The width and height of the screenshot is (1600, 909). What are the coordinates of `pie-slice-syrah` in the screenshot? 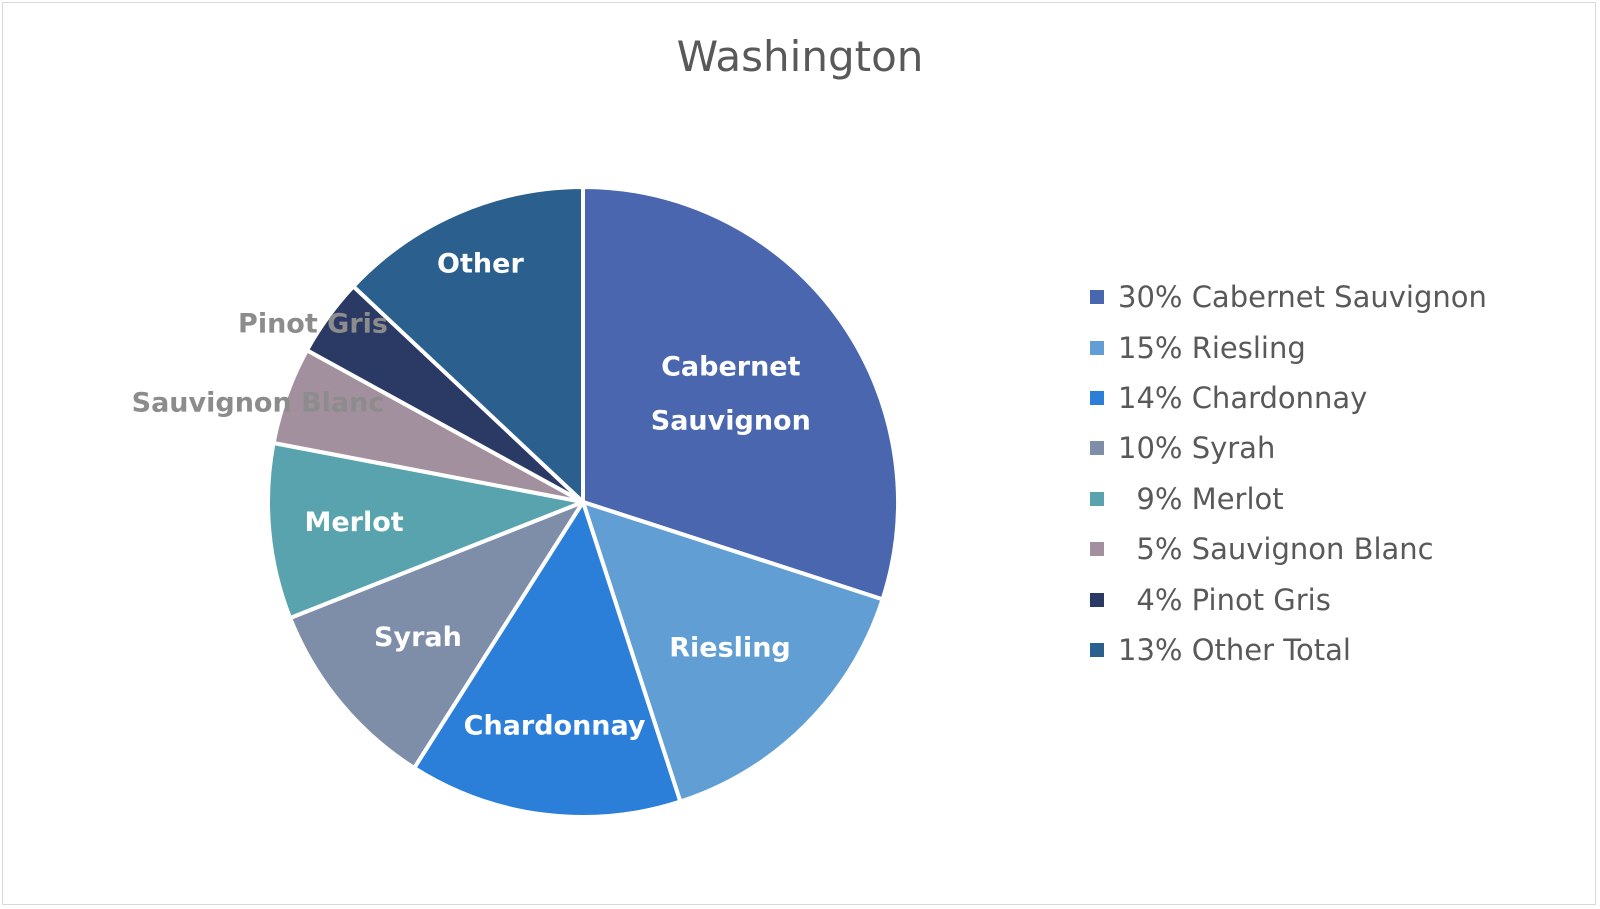 It's located at (436, 635).